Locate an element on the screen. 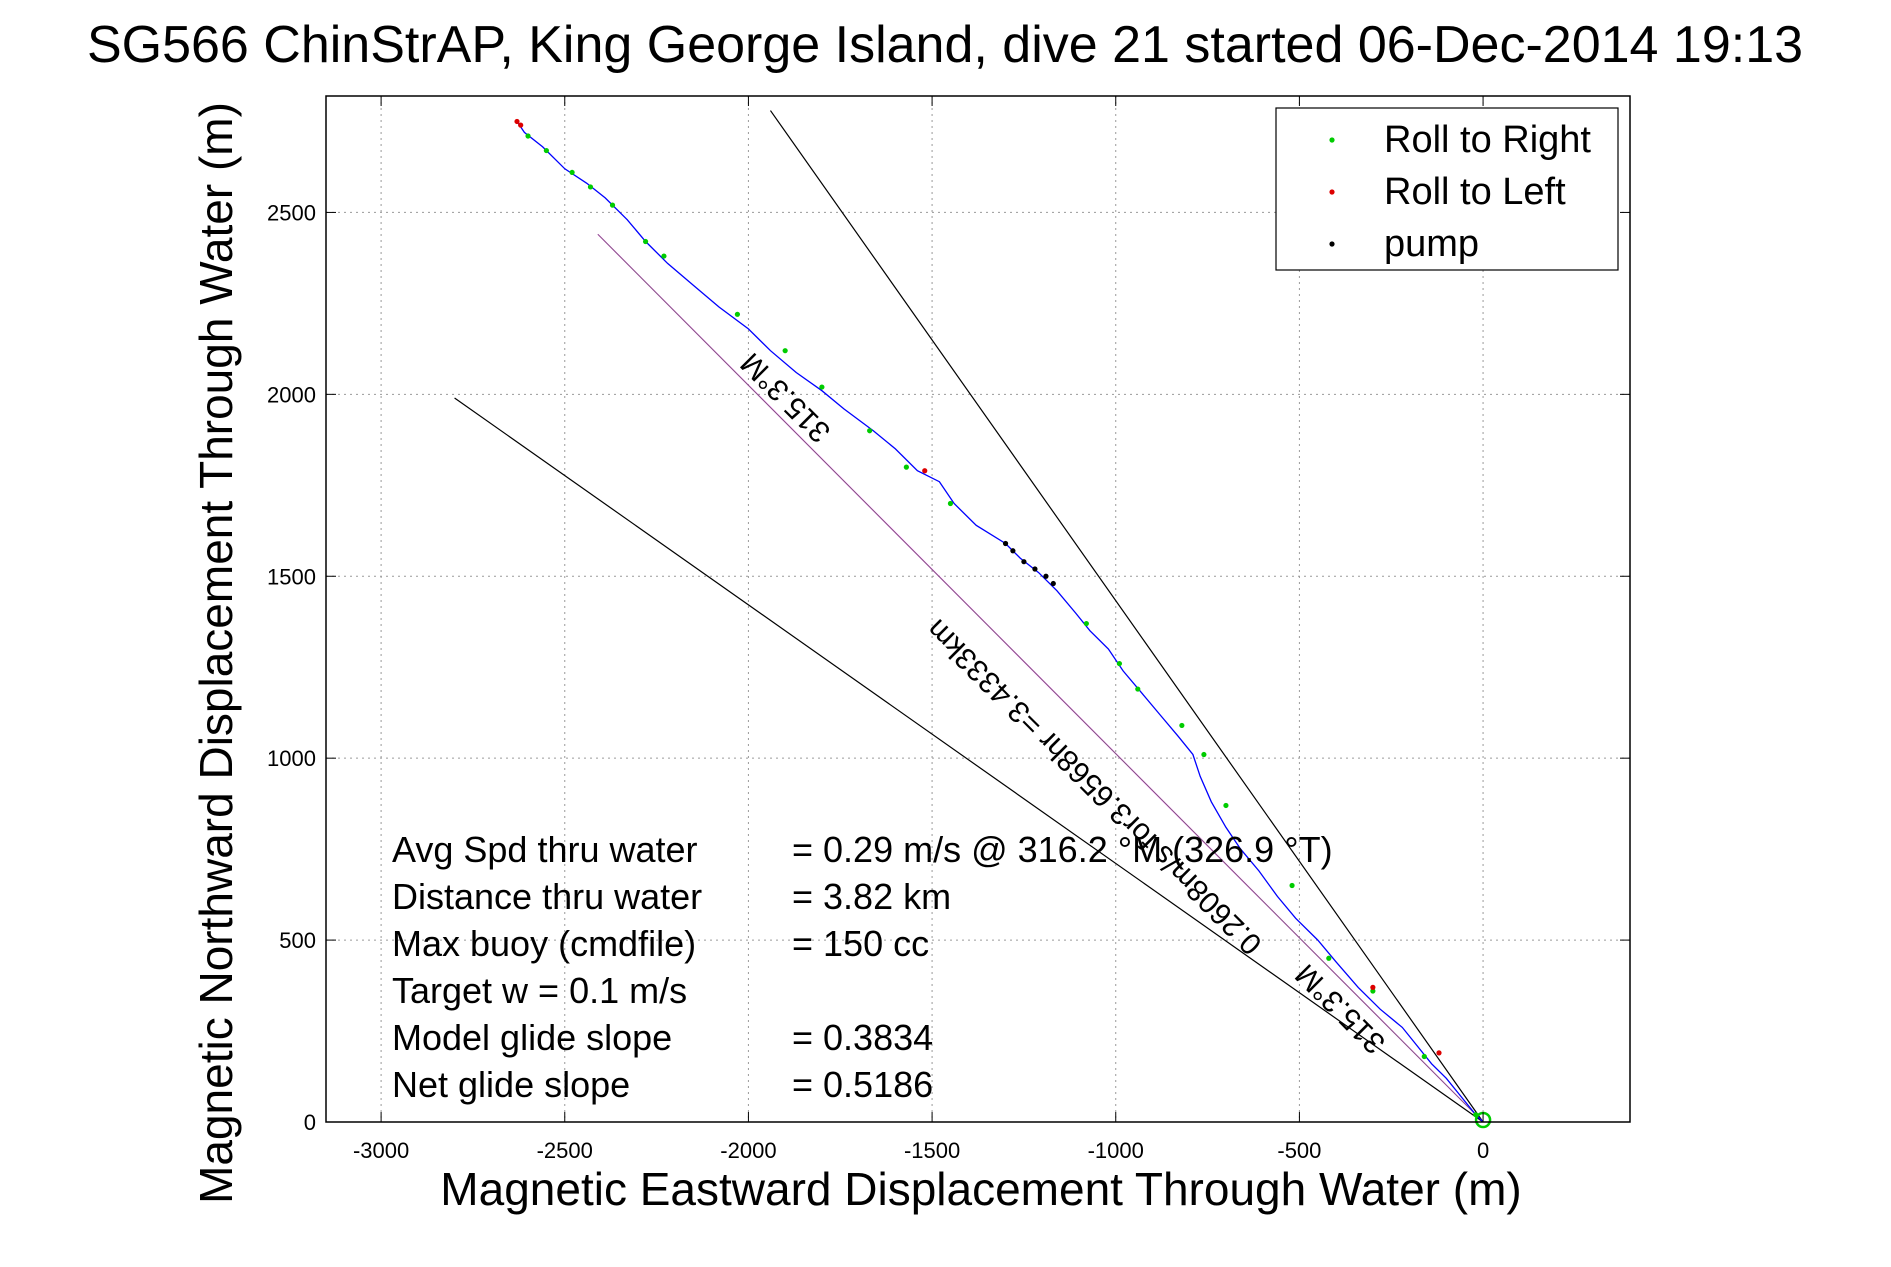  stat-label: Avg Spd thru water is located at coordinates (545, 849).